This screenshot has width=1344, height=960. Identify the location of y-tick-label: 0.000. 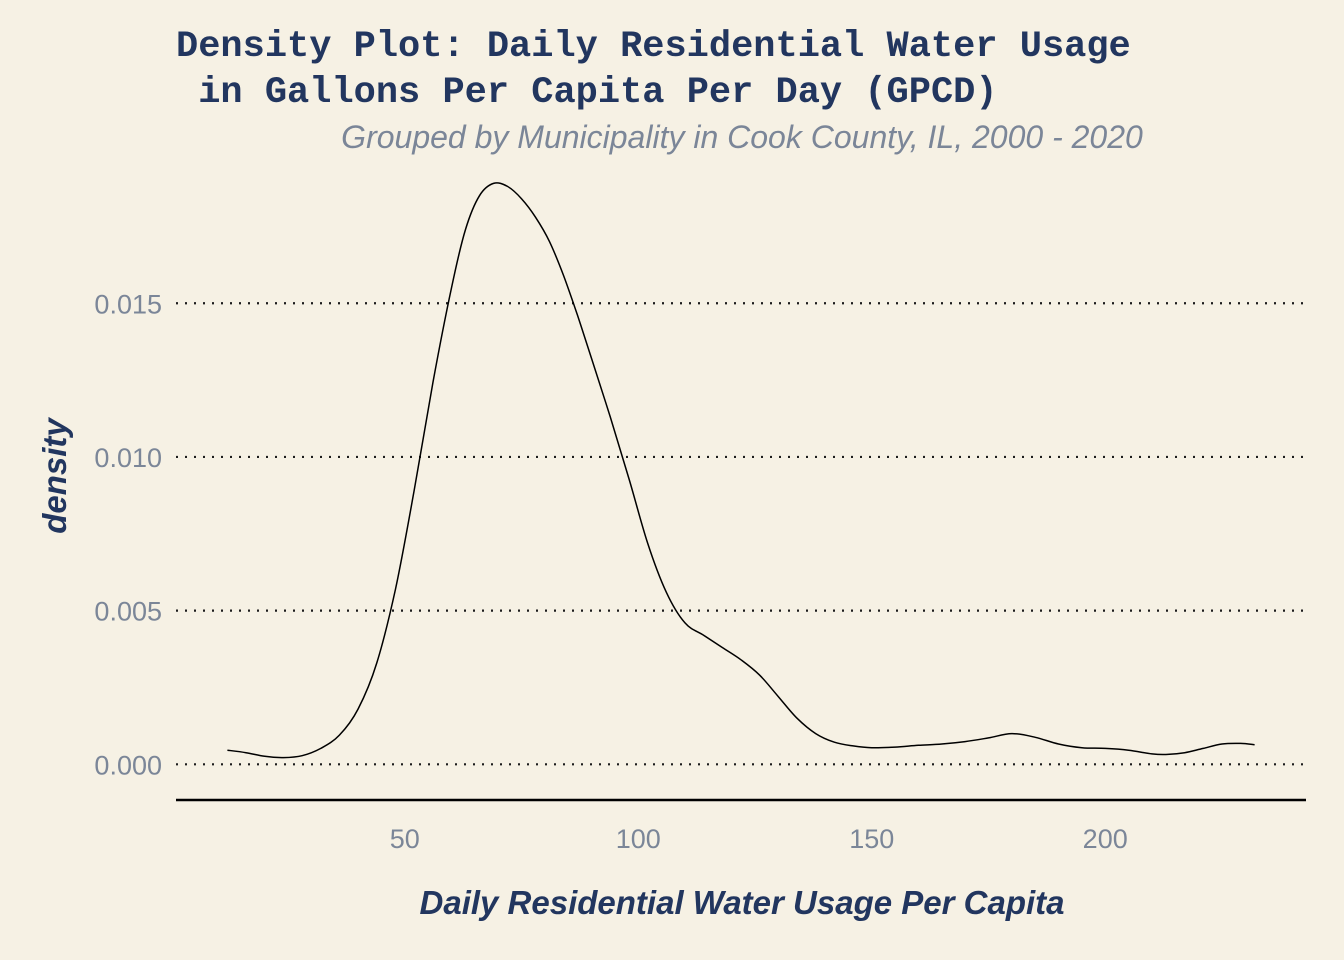
(128, 765).